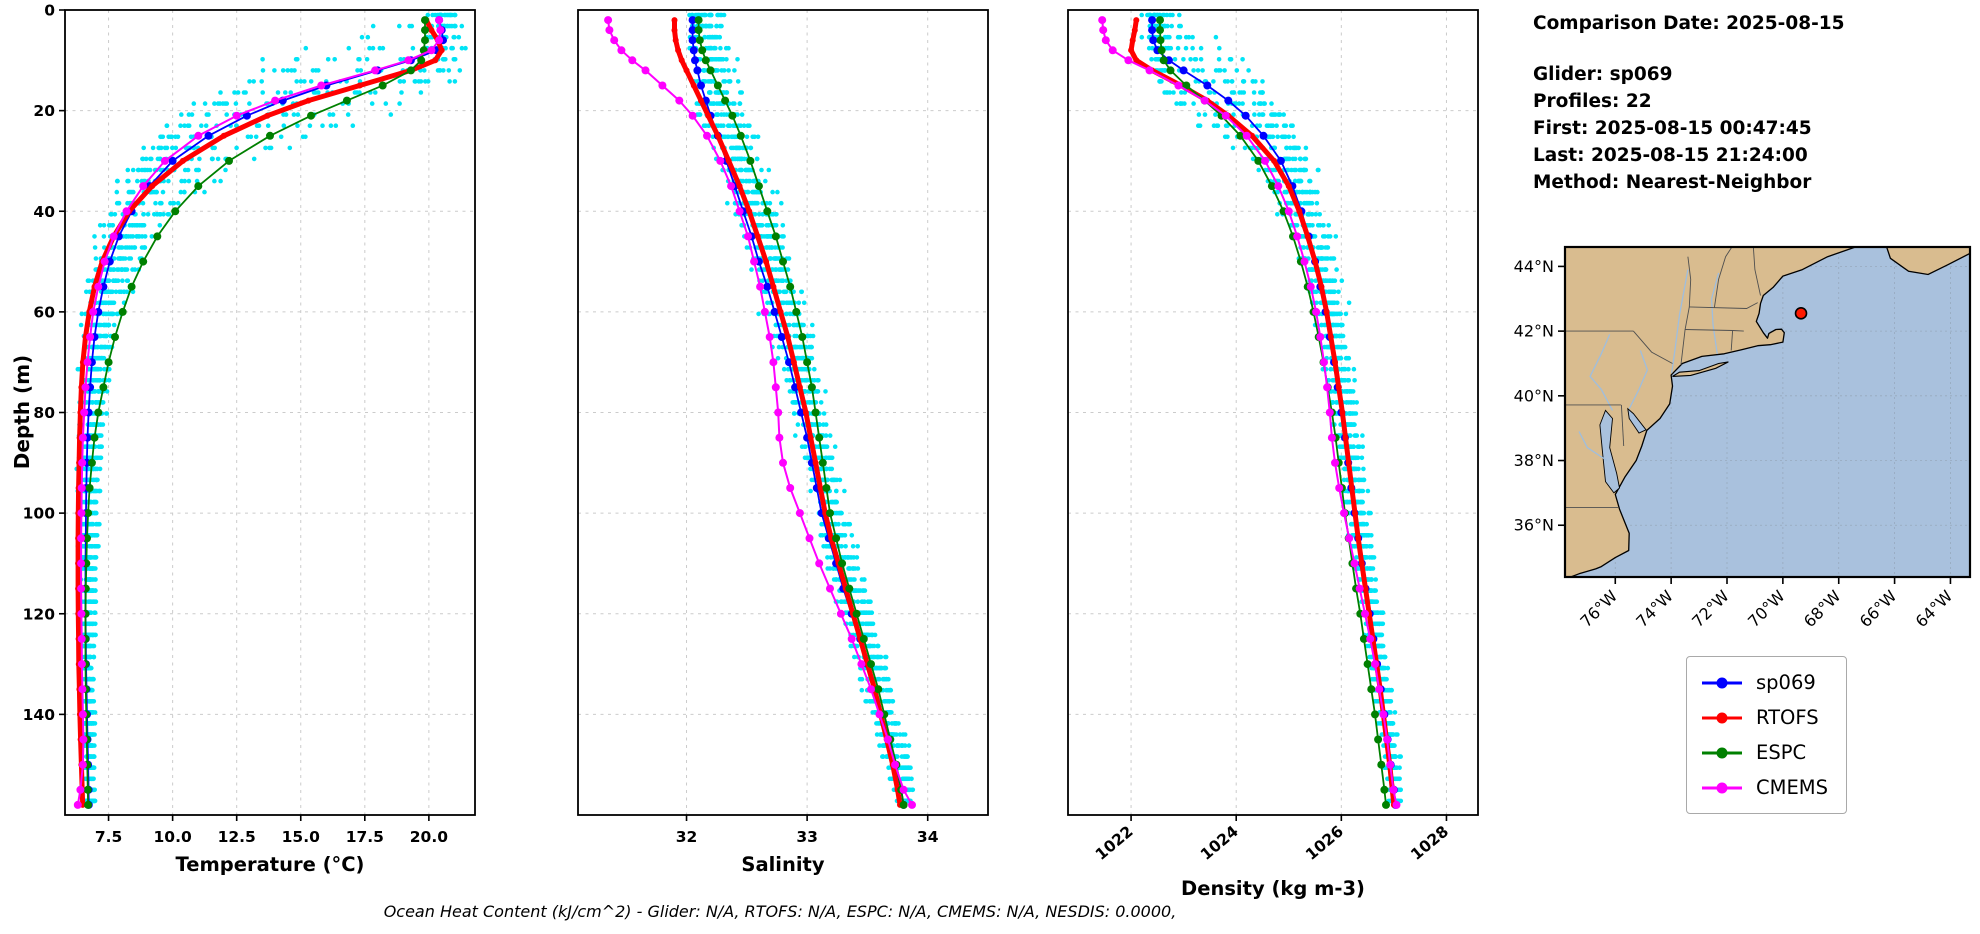  I want to click on svg-text: Salinity, so click(782, 864).